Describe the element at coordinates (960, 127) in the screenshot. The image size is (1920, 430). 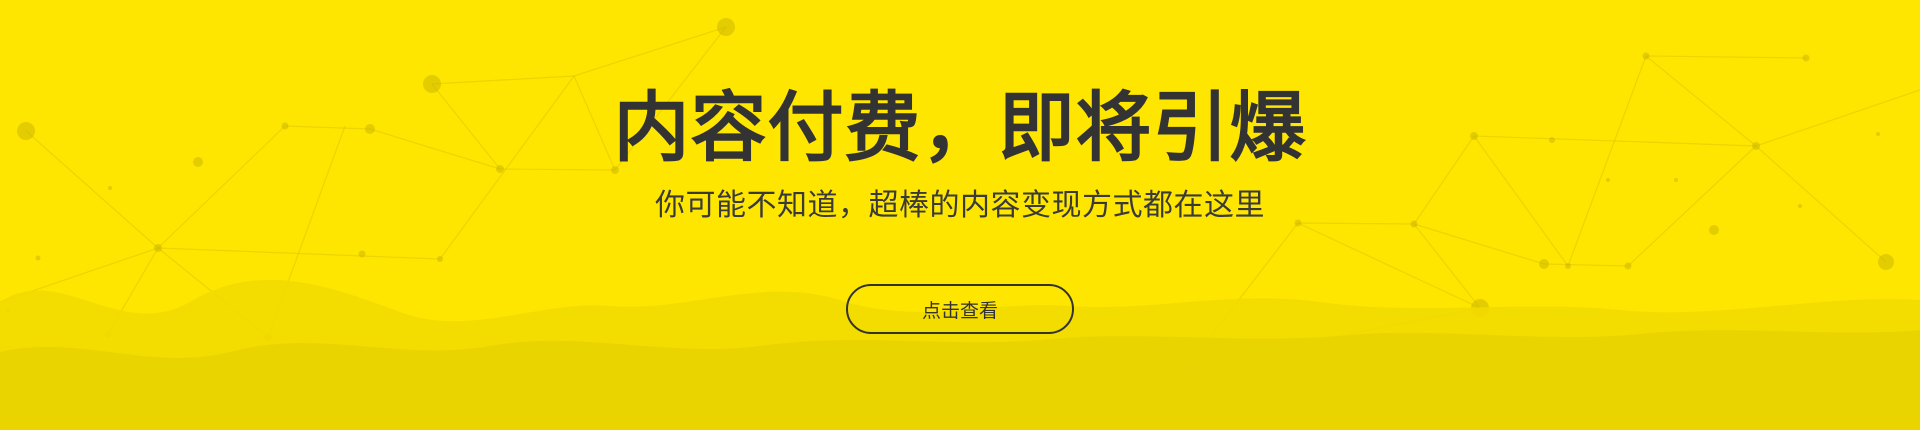
I see `hero-title: 内容付费，即将引爆` at that location.